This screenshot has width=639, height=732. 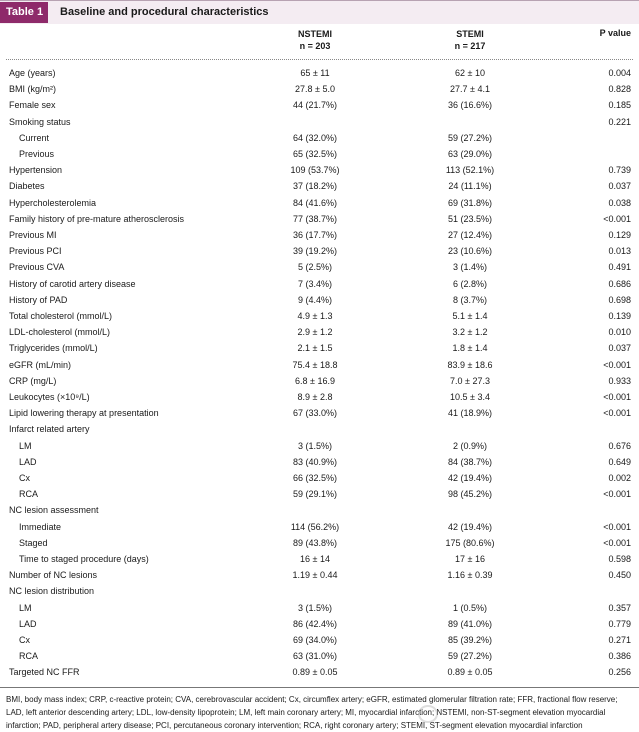 What do you see at coordinates (470, 380) in the screenshot?
I see `row-stemi-value: 7.0 ± 27.3` at bounding box center [470, 380].